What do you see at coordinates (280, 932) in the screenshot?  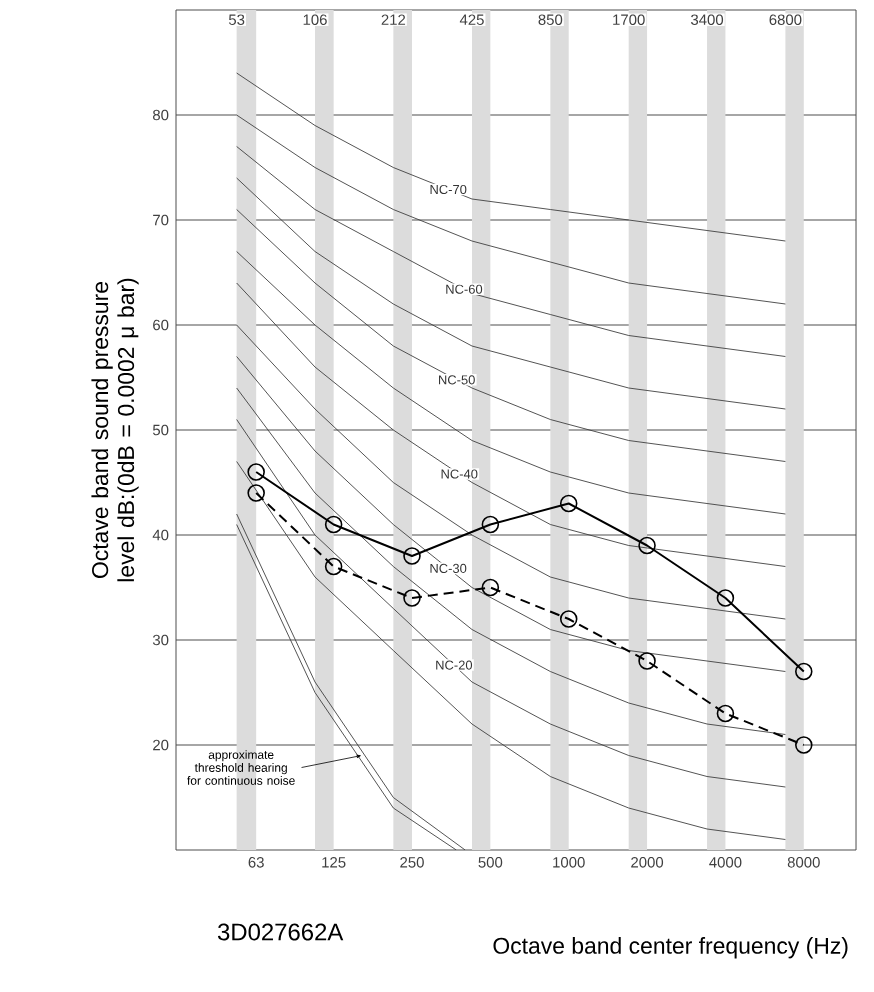 I see `text: 3D027662A` at bounding box center [280, 932].